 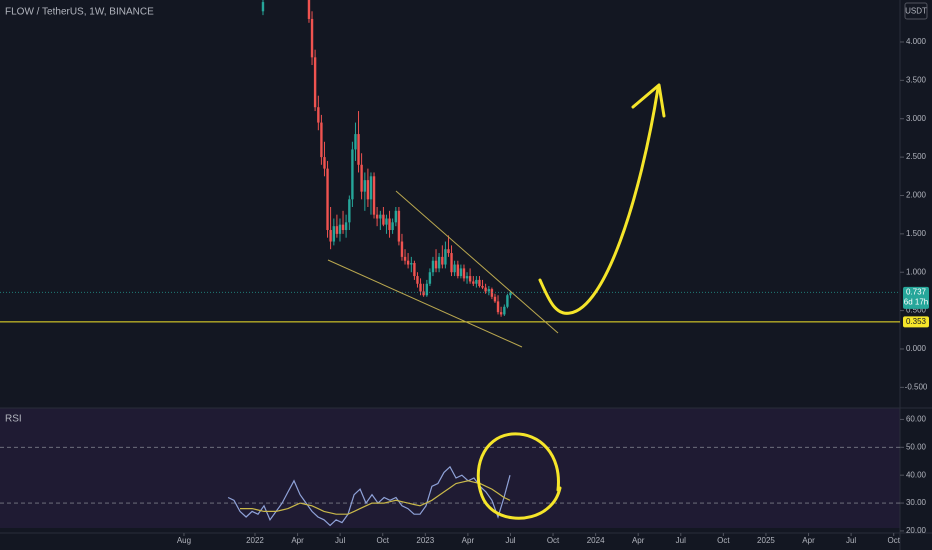 What do you see at coordinates (425, 303) in the screenshot?
I see `trend-line` at bounding box center [425, 303].